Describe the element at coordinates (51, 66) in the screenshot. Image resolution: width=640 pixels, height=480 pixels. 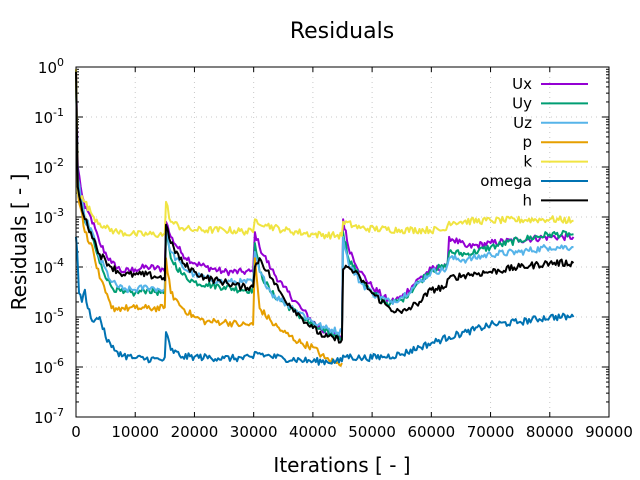
I see `y-tick-label: 10⁰` at that location.